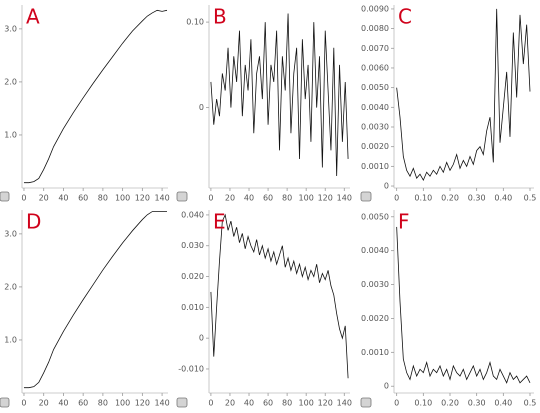 This screenshot has height=413, width=540. What do you see at coordinates (195, 22) in the screenshot?
I see `y-tick-label: 0.10` at bounding box center [195, 22].